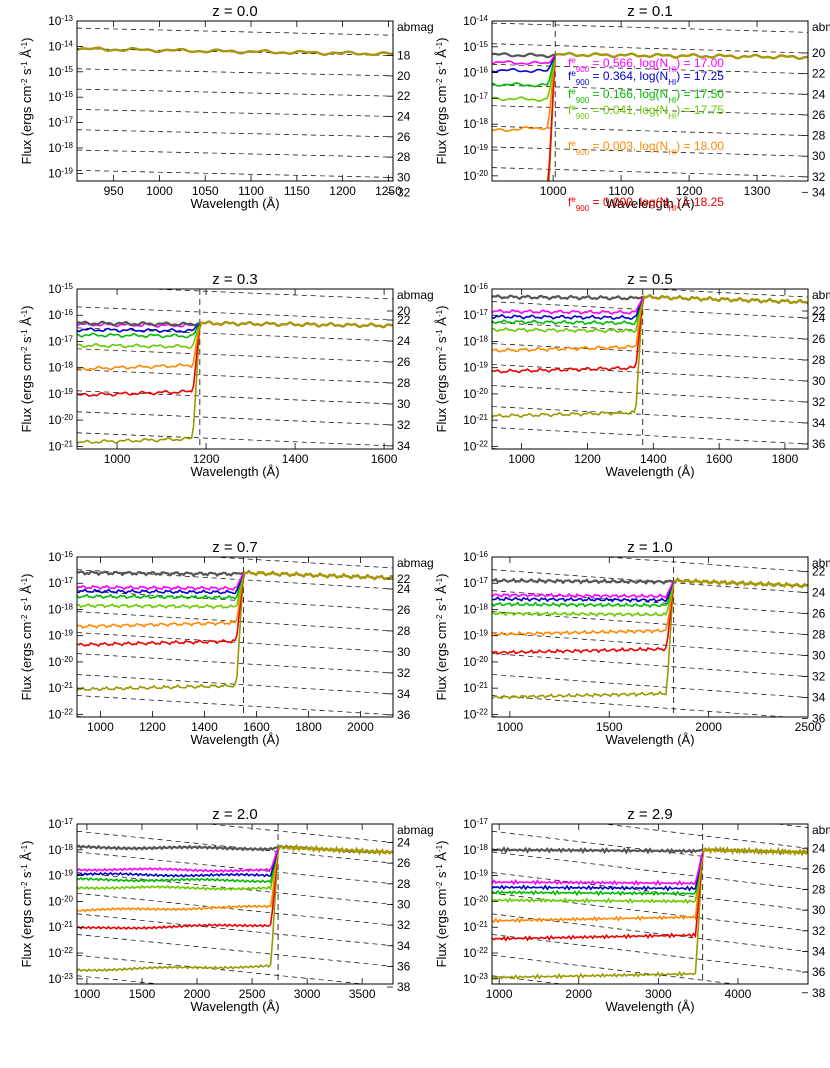 The width and height of the screenshot is (830, 1068). Describe the element at coordinates (475, 46) in the screenshot. I see `y-tick-label: 10-15` at that location.